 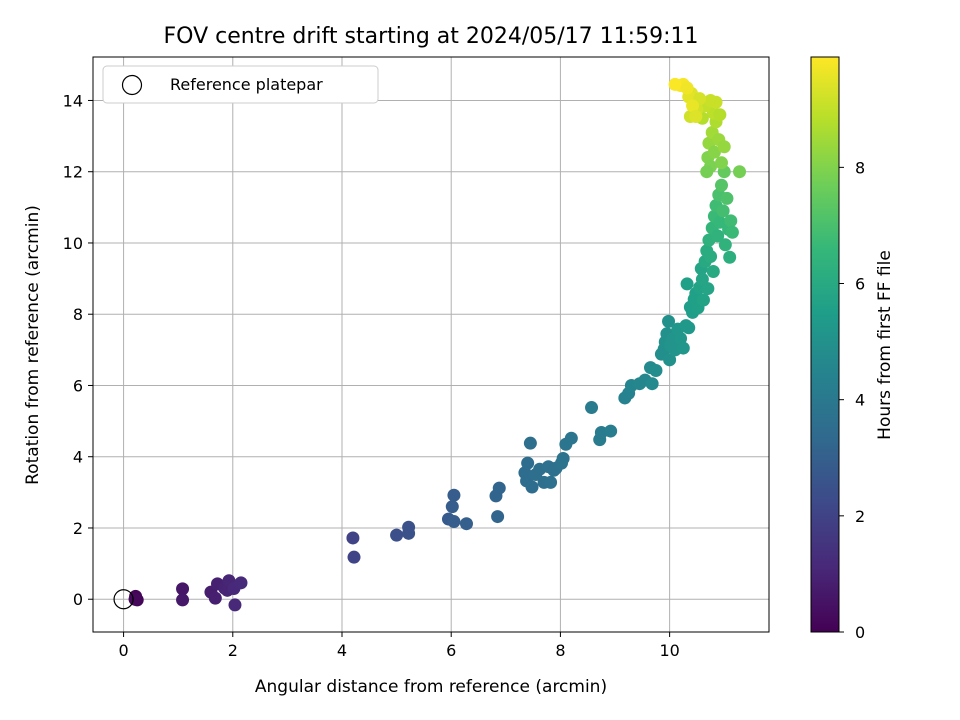 I want to click on y-tick-label: 8, so click(x=78, y=314).